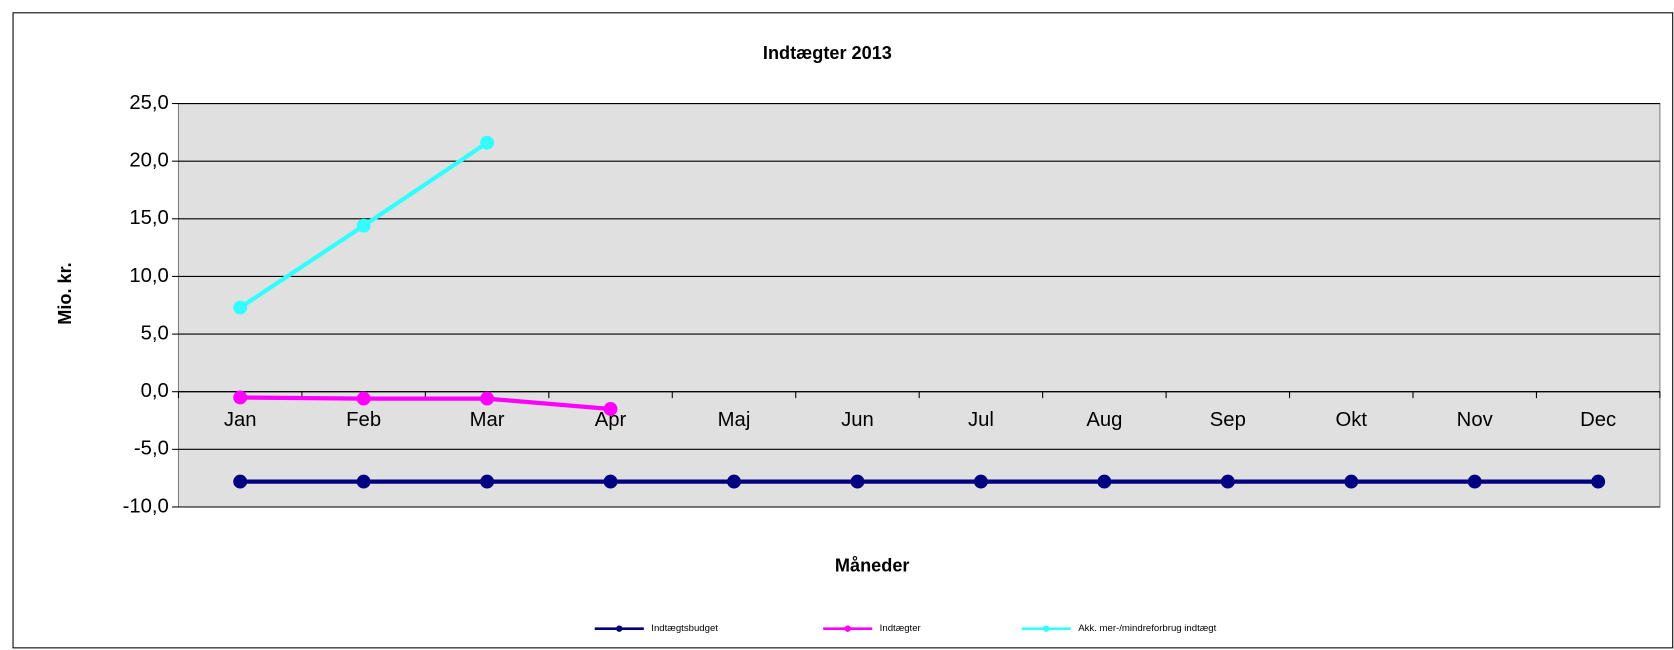 This screenshot has height=650, width=1674. Describe the element at coordinates (981, 420) in the screenshot. I see `x-tick-label: Jul` at that location.